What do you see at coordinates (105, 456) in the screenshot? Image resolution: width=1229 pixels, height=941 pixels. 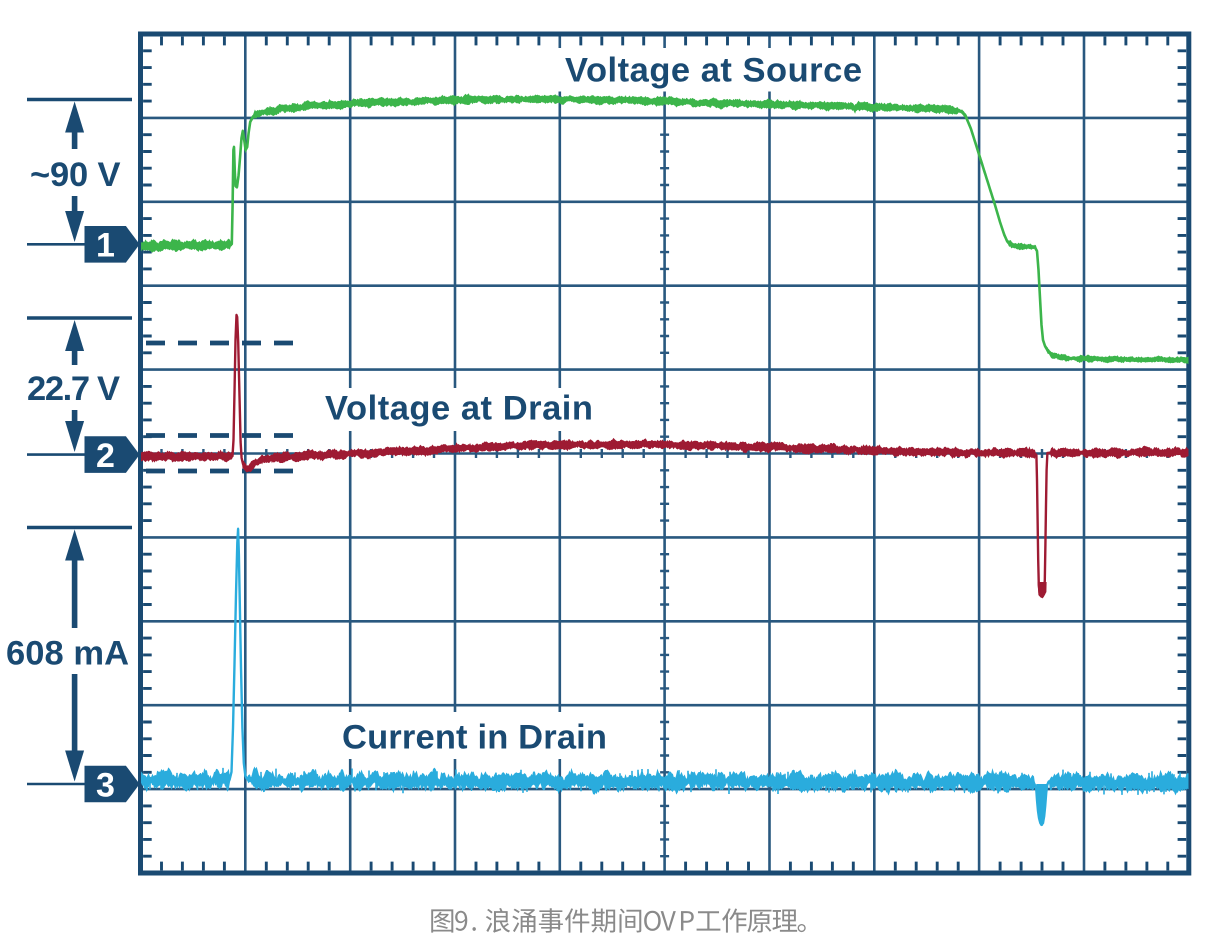 I see `svg-text: 2` at bounding box center [105, 456].